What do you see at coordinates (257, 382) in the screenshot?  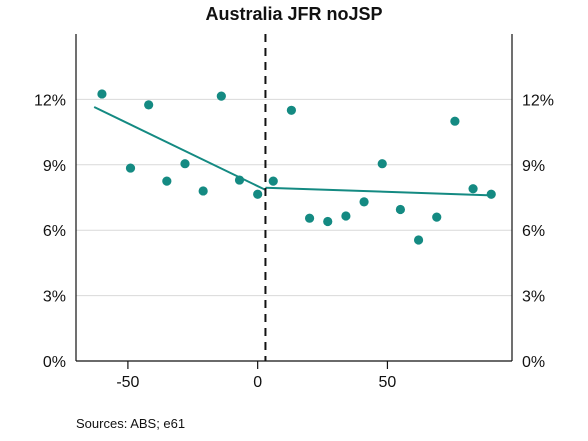 I see `x-tick-label: 0` at bounding box center [257, 382].